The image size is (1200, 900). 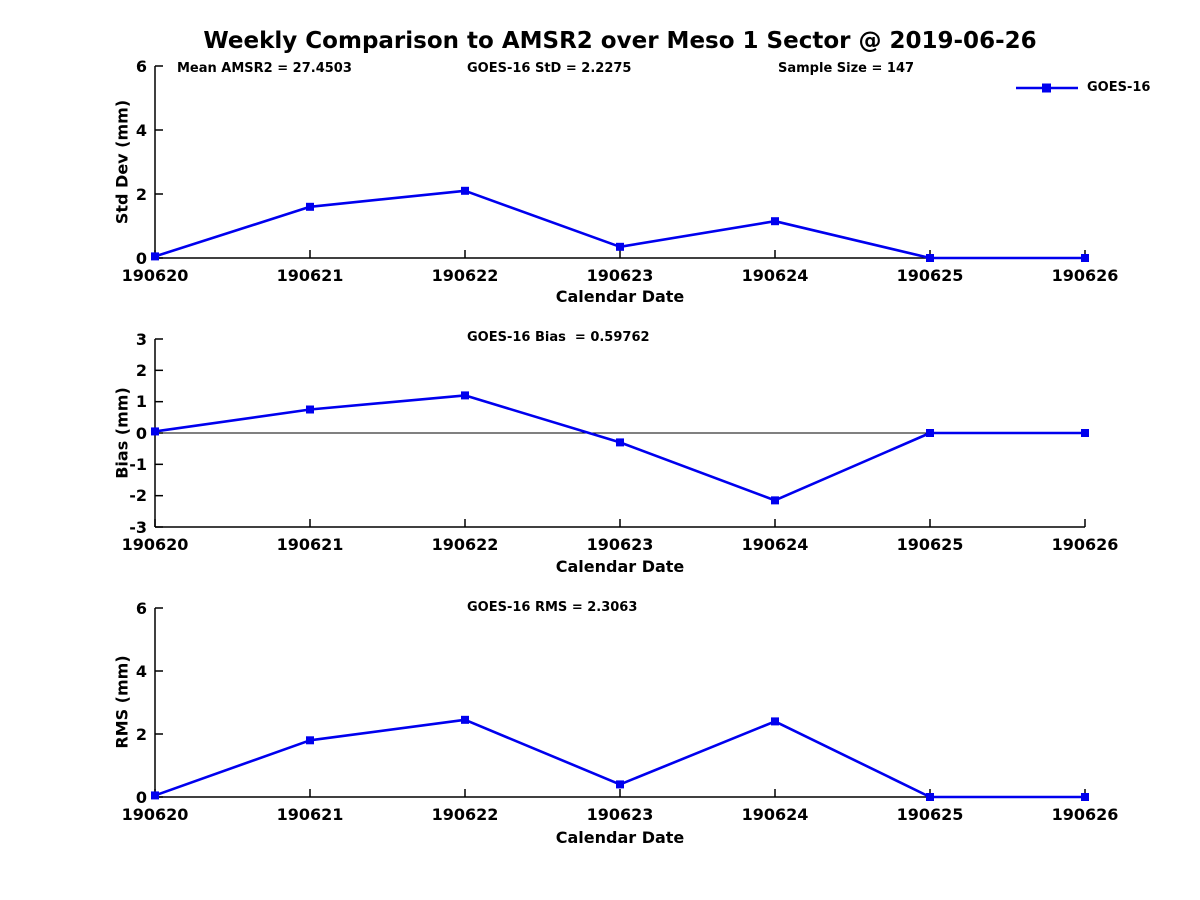 I want to click on annotation-mean-amsr2: Mean AMSR2 = 27.4503, so click(x=264, y=68).